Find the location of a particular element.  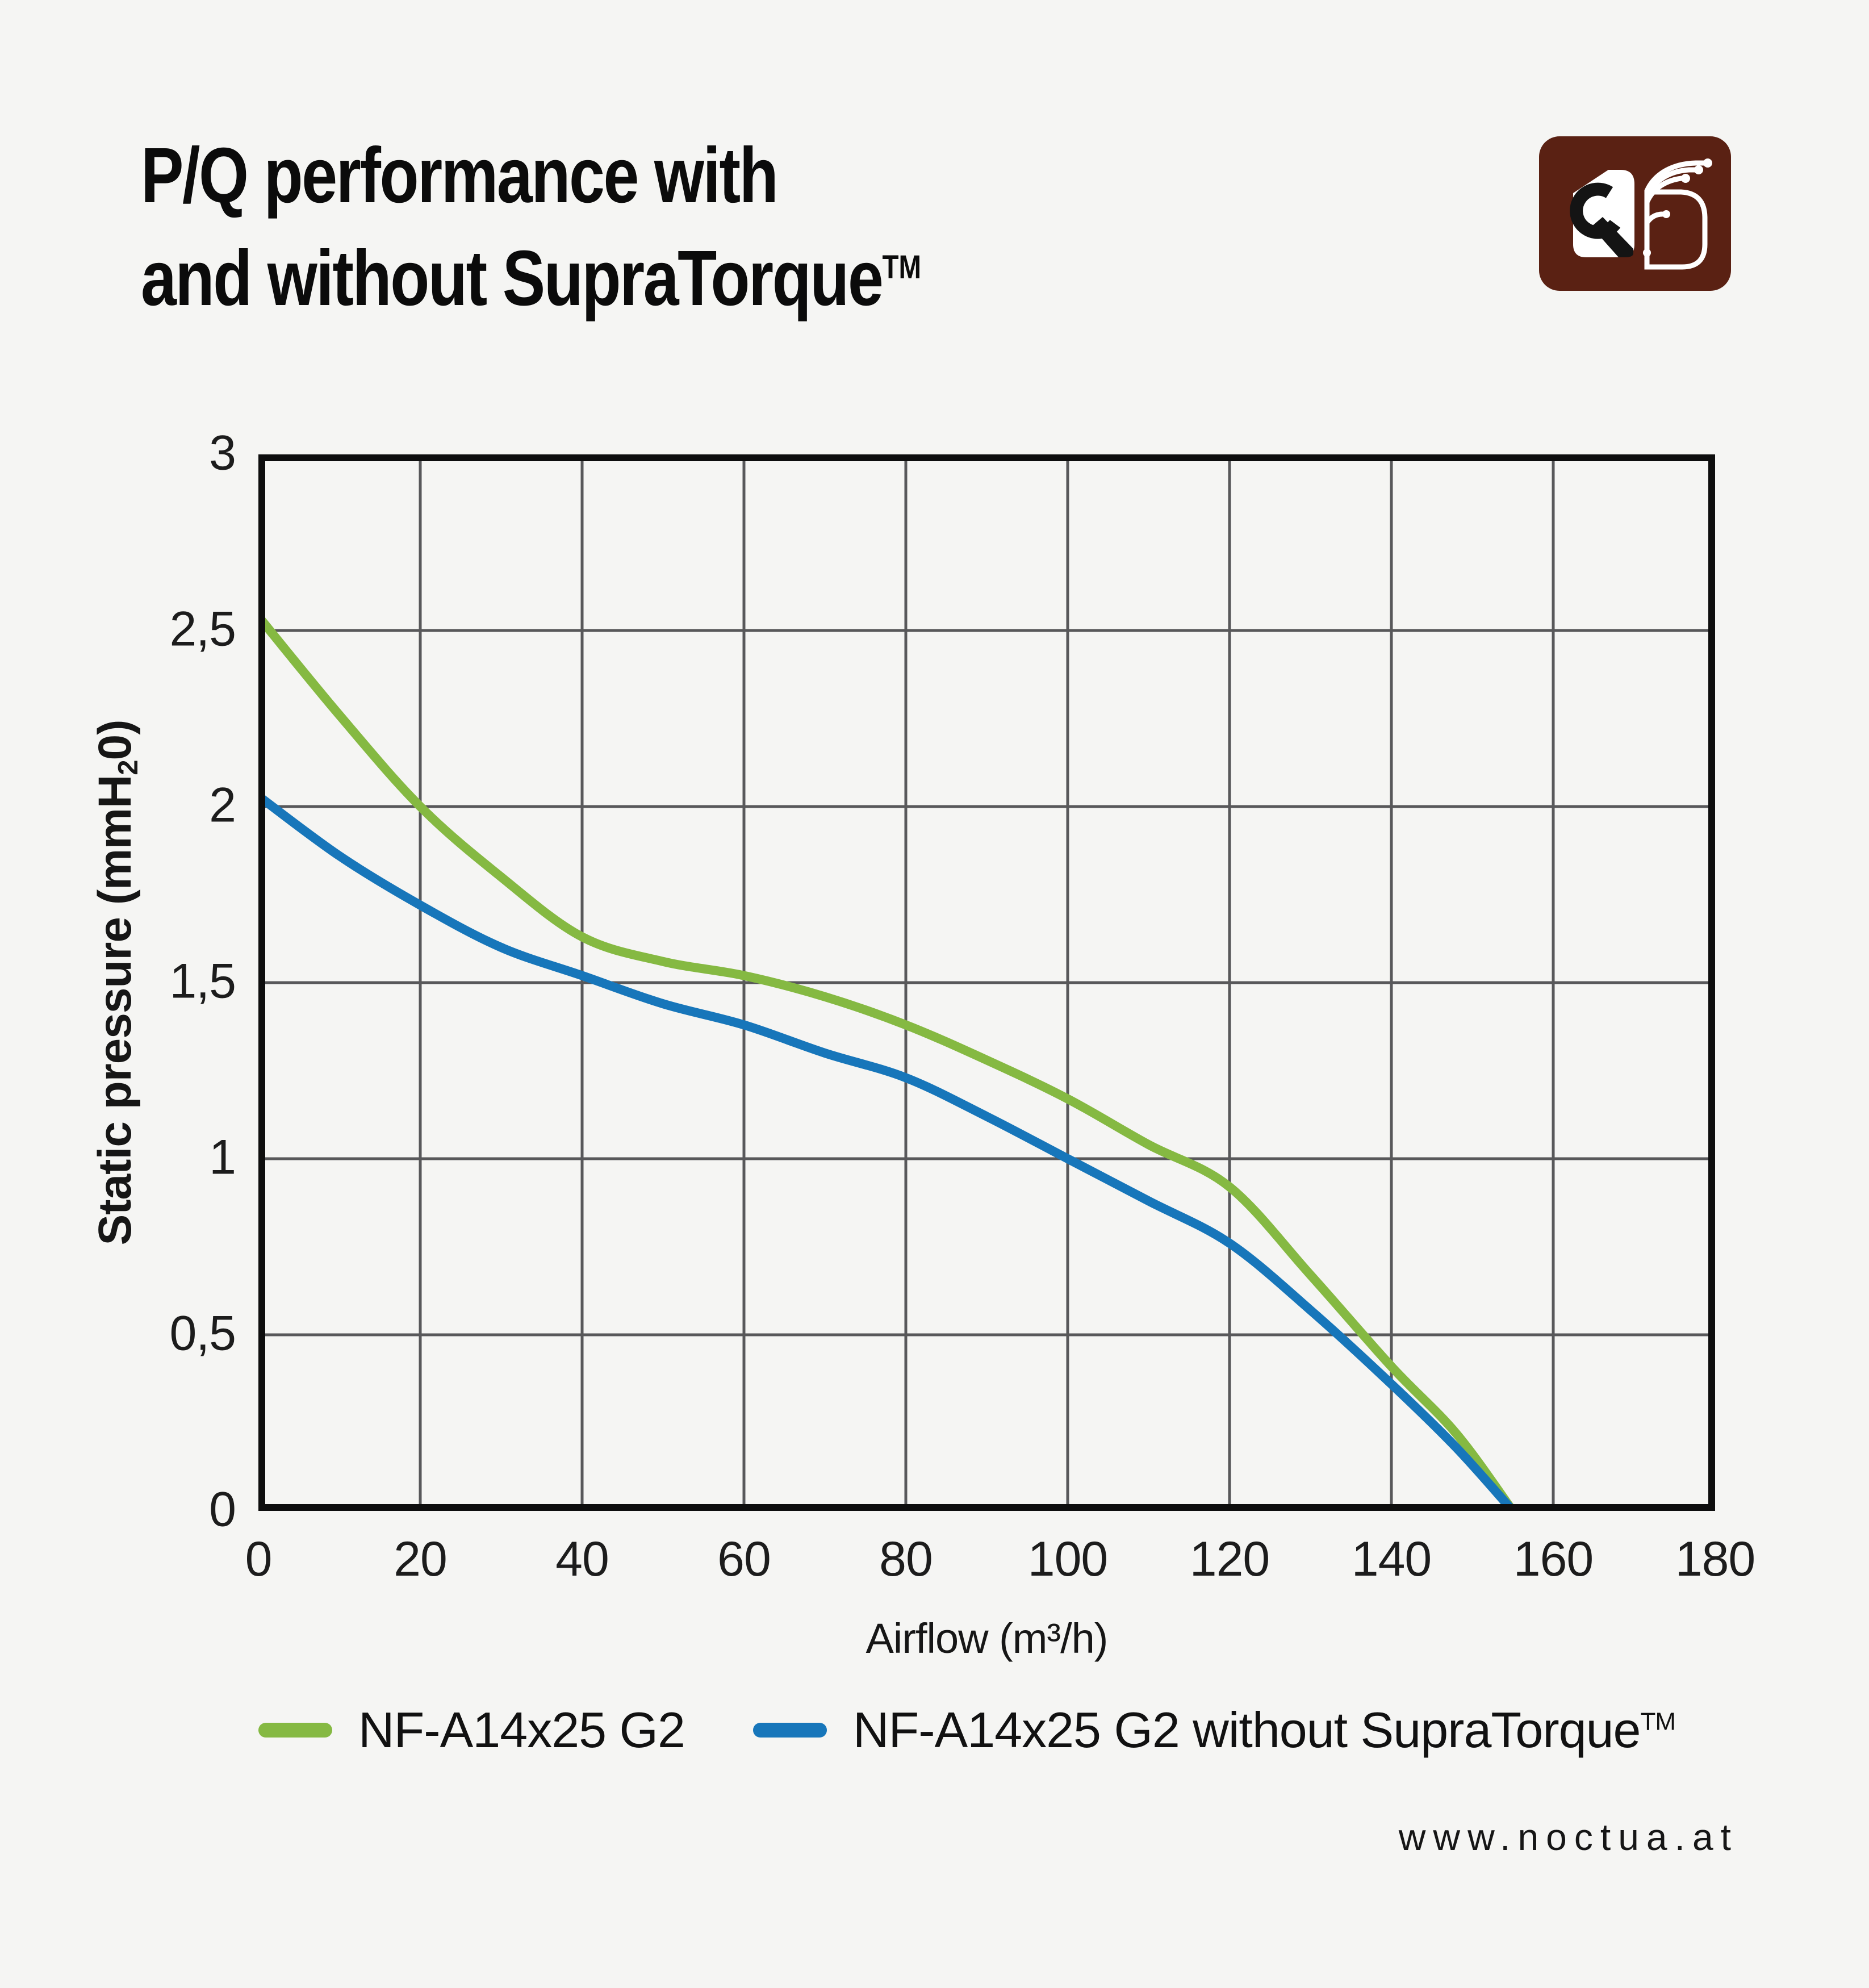

y-tick-label: 0,5 is located at coordinates (202, 1333).